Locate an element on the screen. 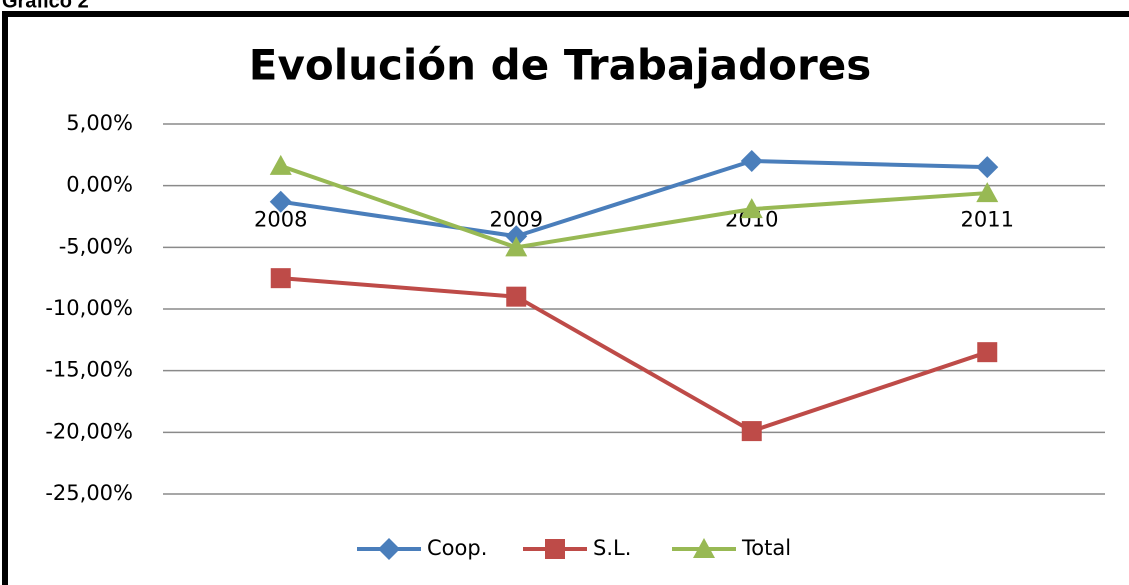 This screenshot has width=1129, height=585. y-tick-label: -25,00% is located at coordinates (89, 493).